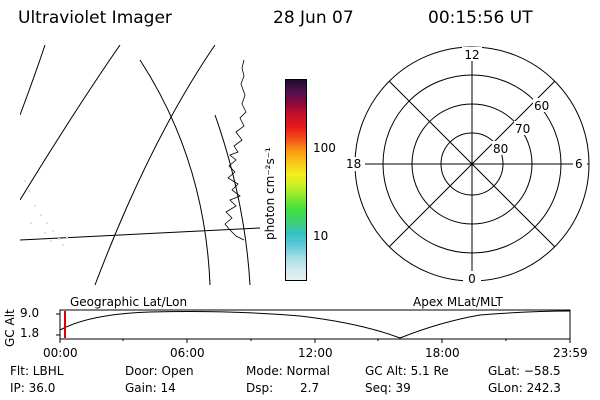 This screenshot has width=600, height=400. What do you see at coordinates (480, 18) in the screenshot?
I see `observation-time: 00:15:56 UT` at bounding box center [480, 18].